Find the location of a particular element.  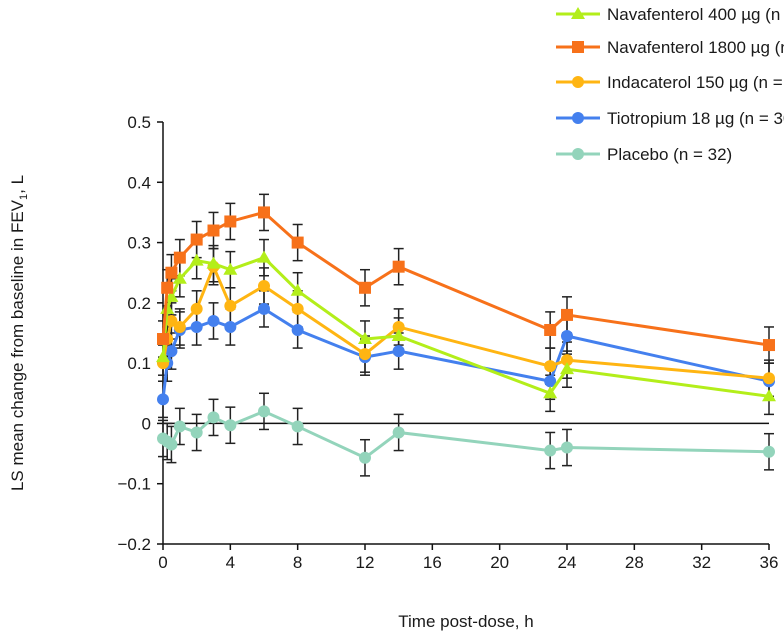

y-tick-label: −0.1 is located at coordinates (134, 484).